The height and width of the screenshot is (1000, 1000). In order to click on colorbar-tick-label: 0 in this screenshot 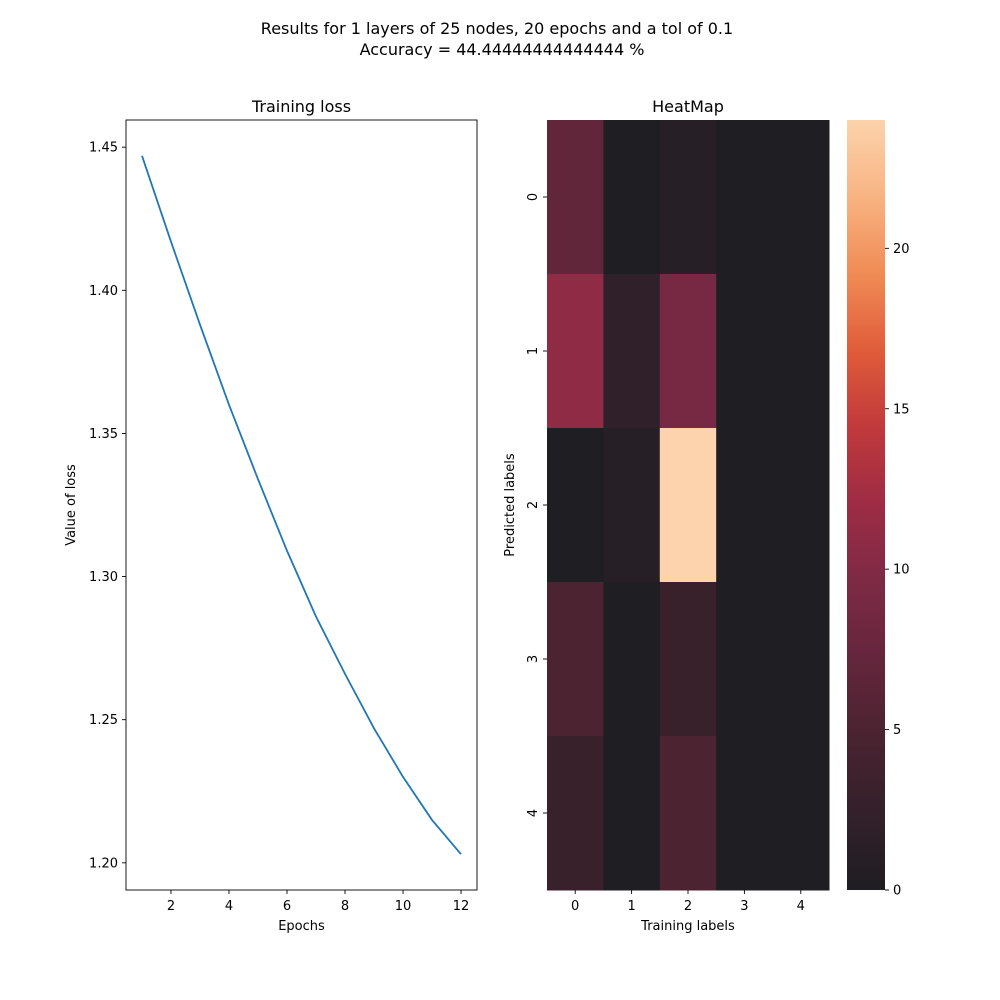, I will do `click(897, 891)`.